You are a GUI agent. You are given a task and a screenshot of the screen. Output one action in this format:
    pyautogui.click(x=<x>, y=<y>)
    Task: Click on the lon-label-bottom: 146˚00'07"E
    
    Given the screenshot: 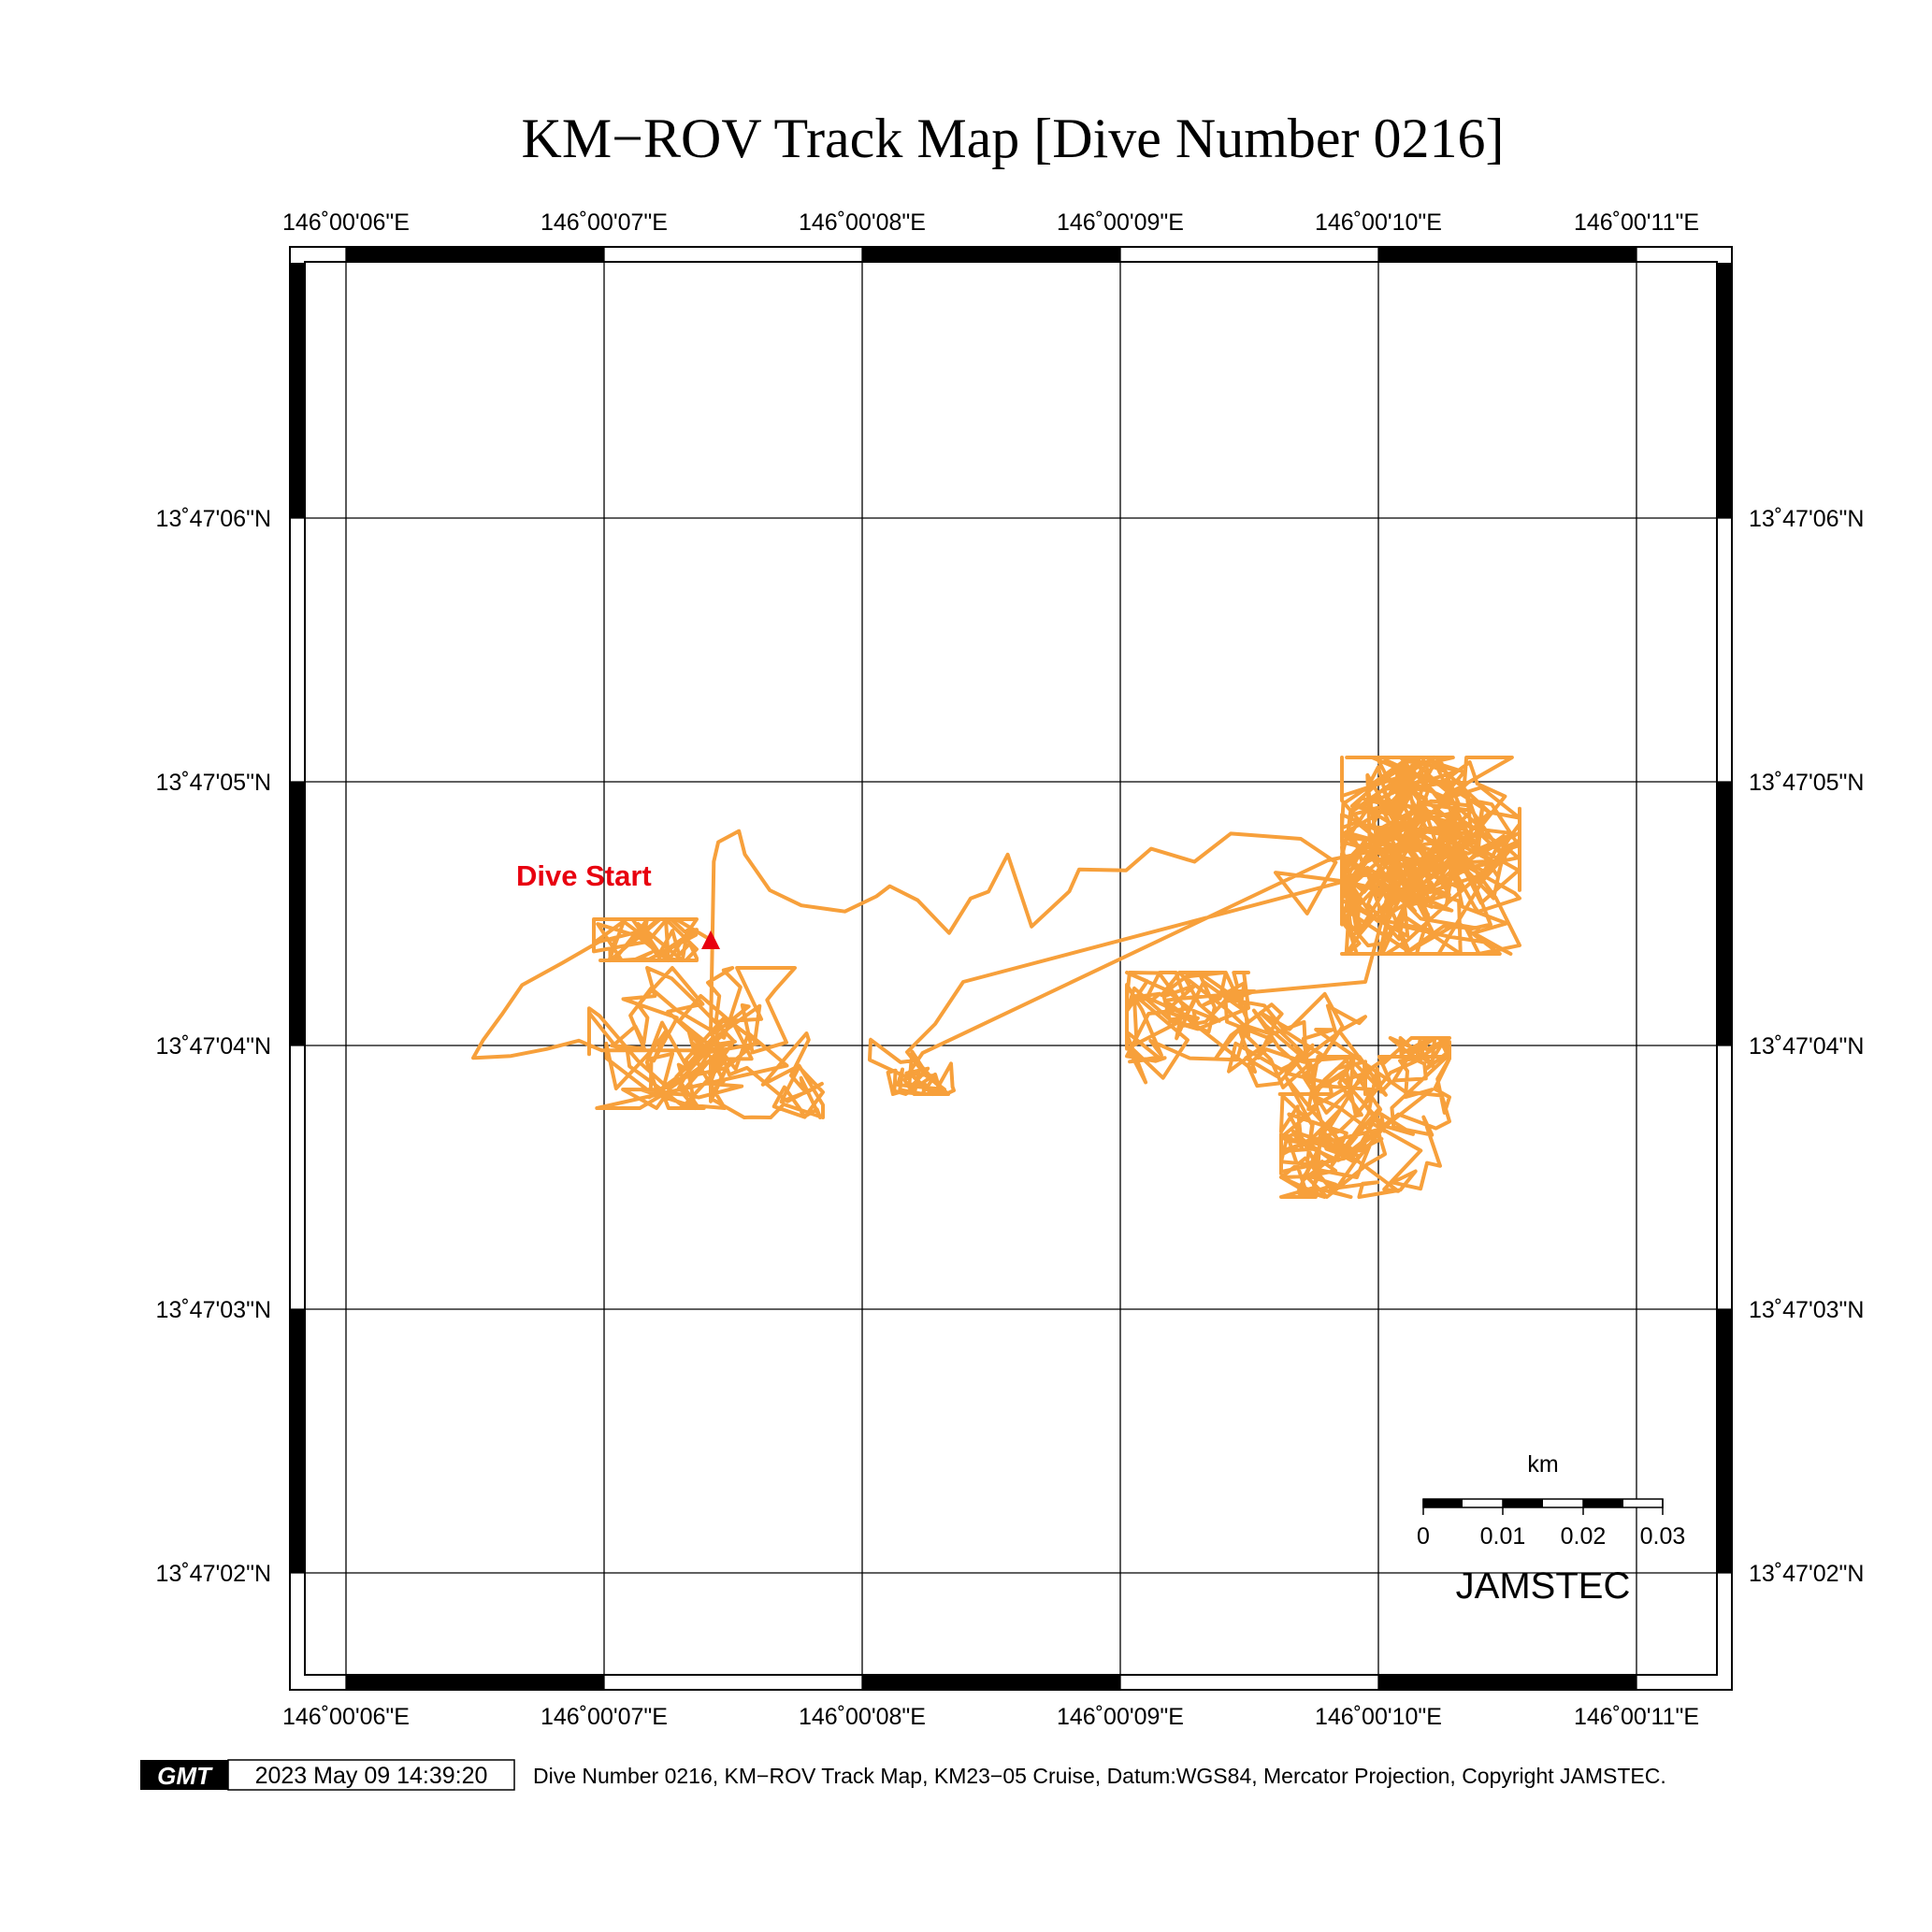 What is the action you would take?
    pyautogui.click(x=604, y=1717)
    